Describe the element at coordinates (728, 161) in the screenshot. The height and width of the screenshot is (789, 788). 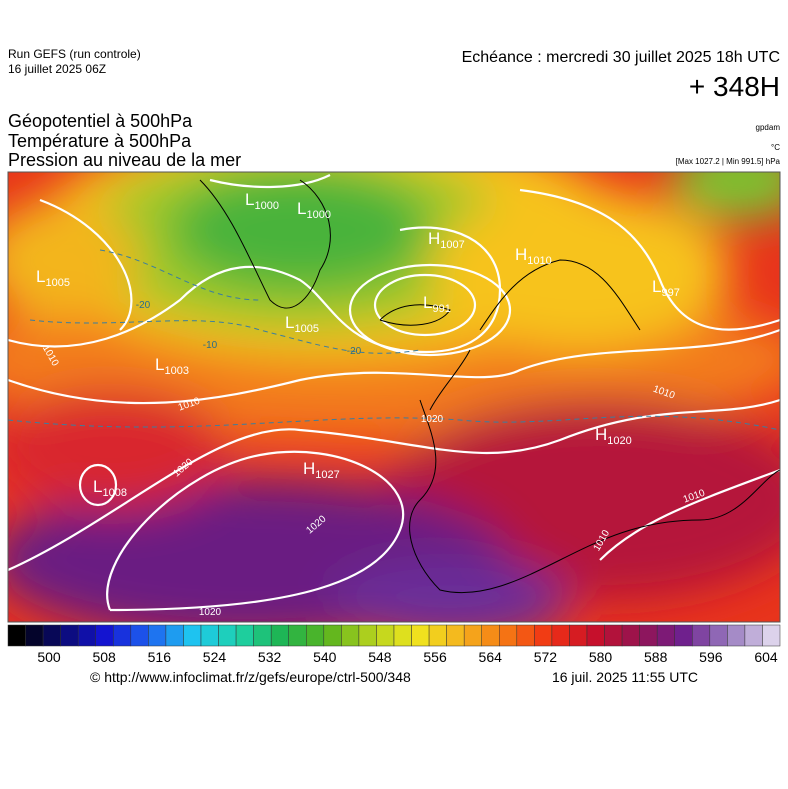
I see `unit-label: [Max 1027.2 | Min 991.5] hPa` at that location.